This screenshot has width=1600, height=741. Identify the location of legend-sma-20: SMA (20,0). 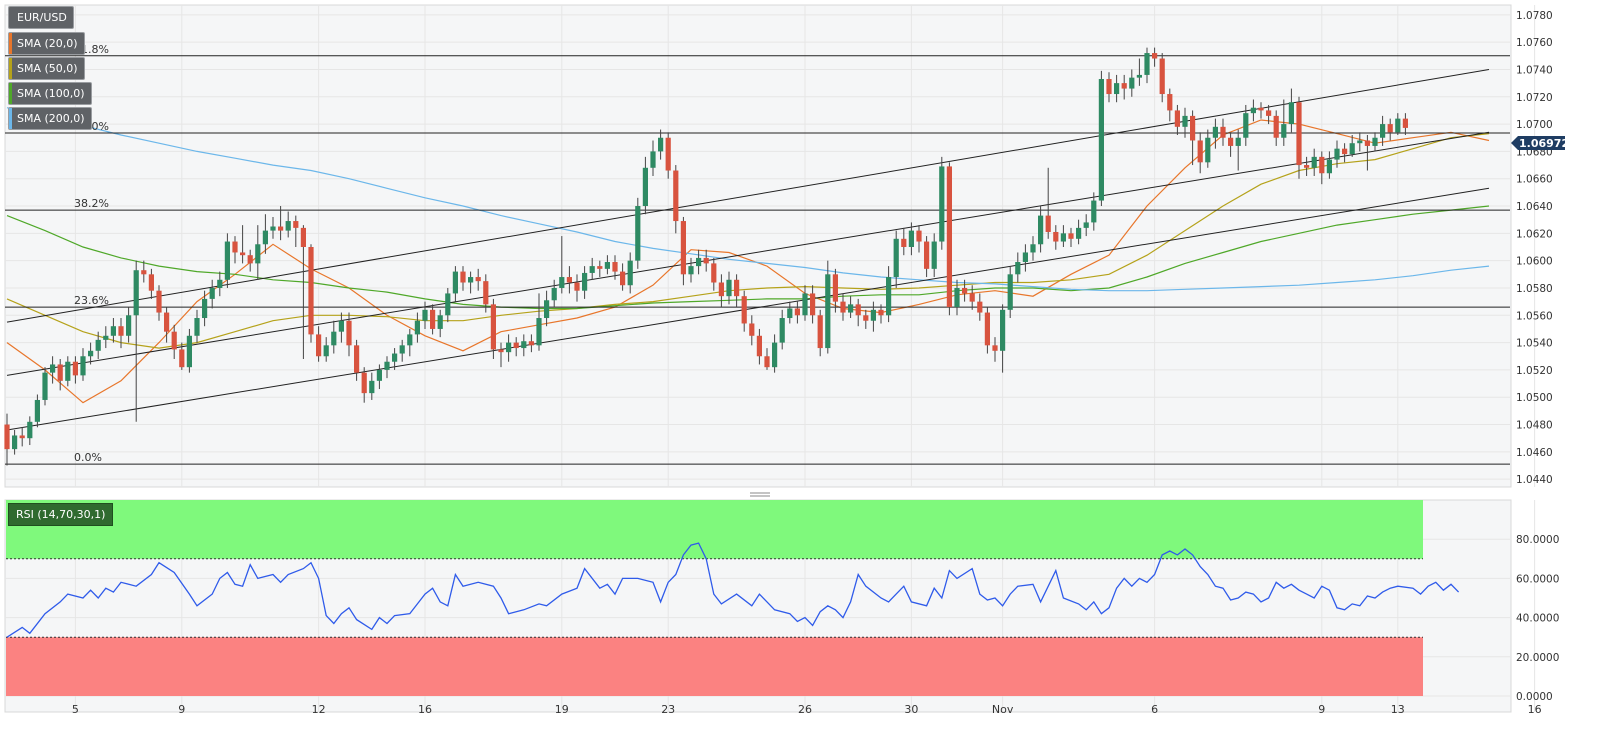
(46, 43).